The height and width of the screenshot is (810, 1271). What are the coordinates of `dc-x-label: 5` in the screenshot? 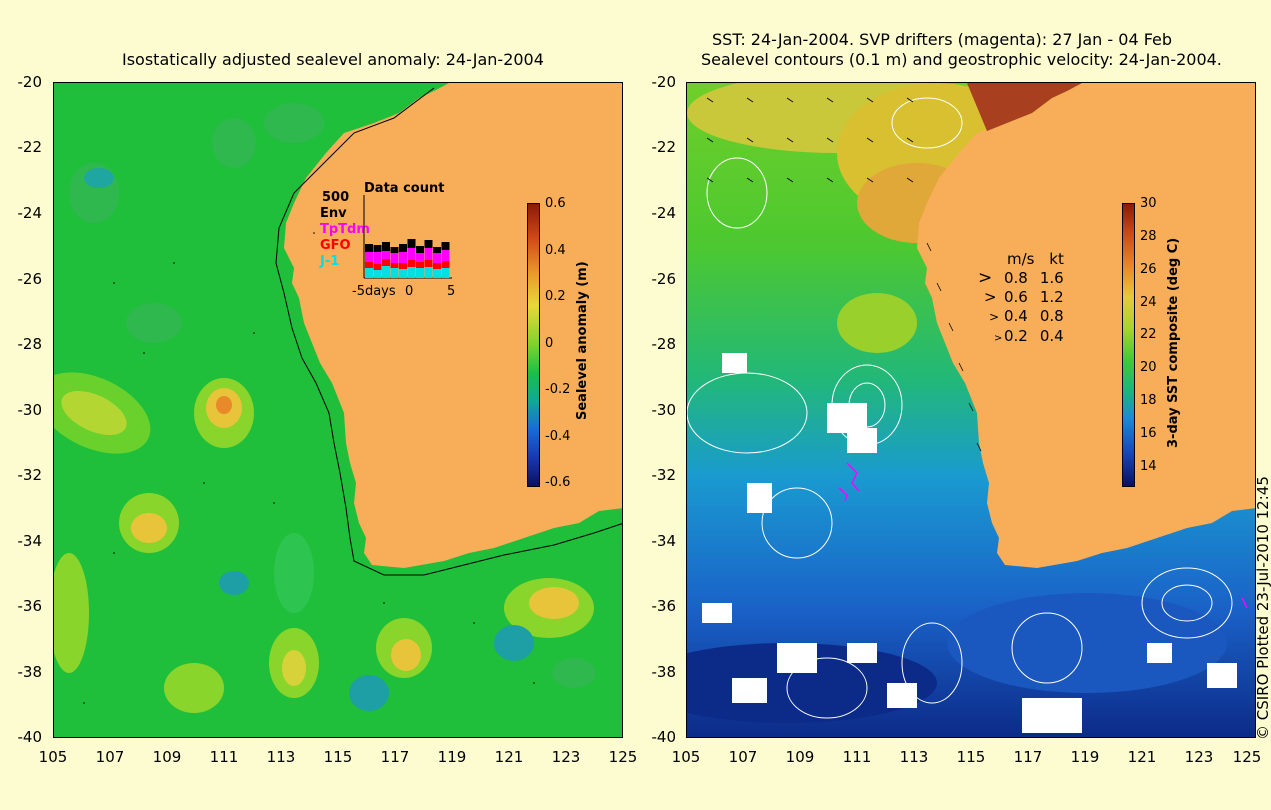 It's located at (451, 291).